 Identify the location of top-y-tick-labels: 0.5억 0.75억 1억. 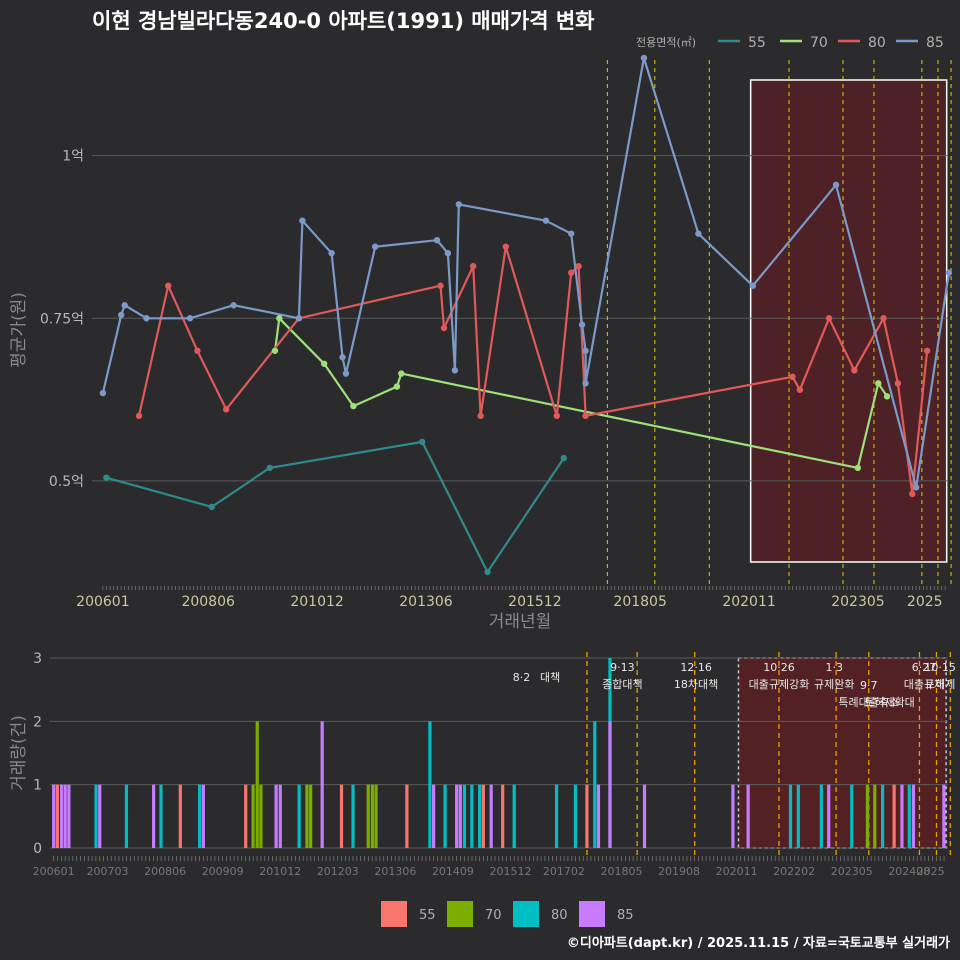
(62, 319).